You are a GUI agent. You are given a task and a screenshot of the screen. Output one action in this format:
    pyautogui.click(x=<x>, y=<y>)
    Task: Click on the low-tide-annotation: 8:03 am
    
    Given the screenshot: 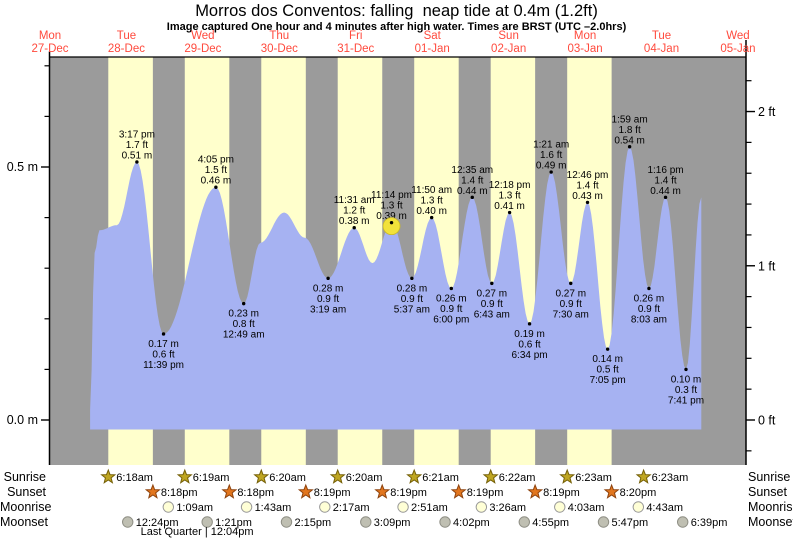 What is the action you would take?
    pyautogui.click(x=649, y=319)
    